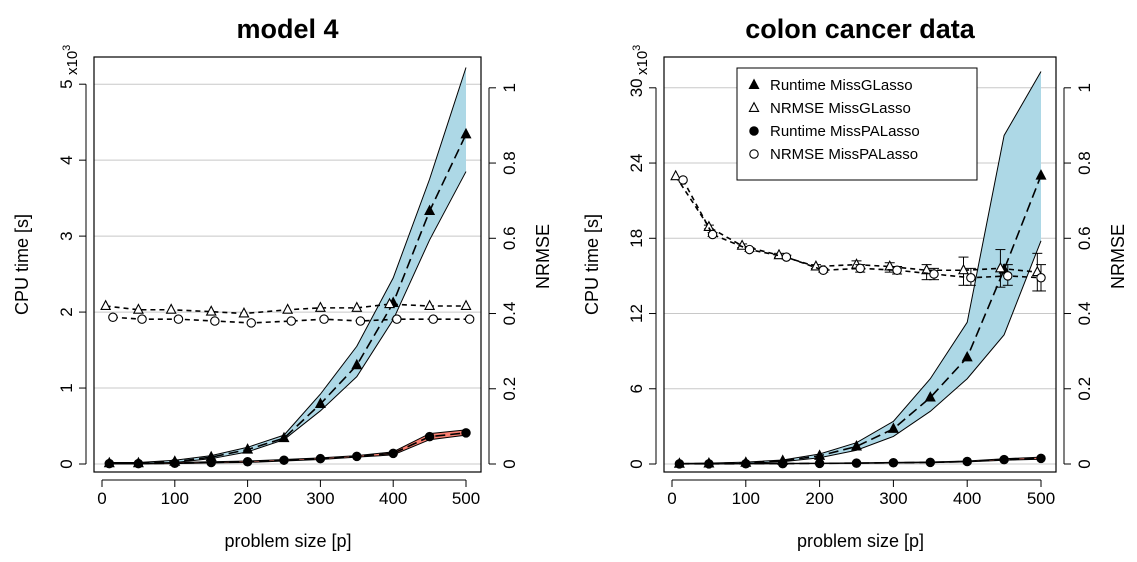 The width and height of the screenshot is (1137, 562). What do you see at coordinates (636, 463) in the screenshot?
I see `y-tick-label-left: 0` at bounding box center [636, 463].